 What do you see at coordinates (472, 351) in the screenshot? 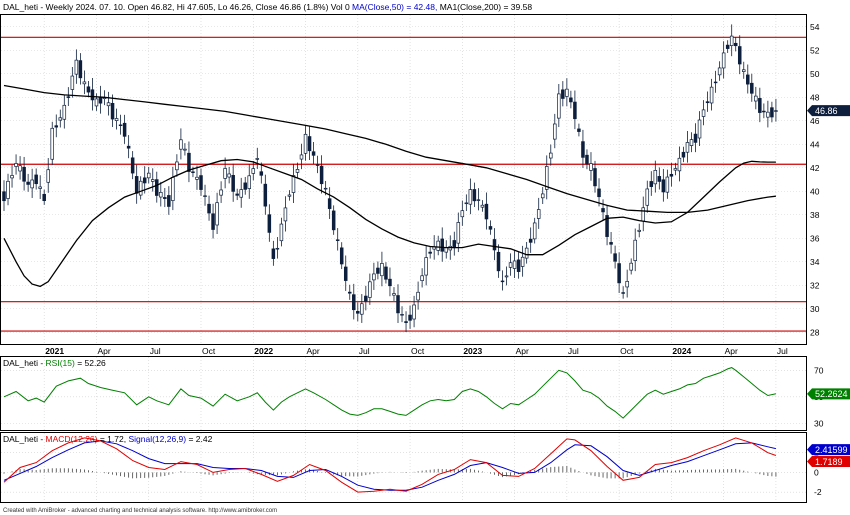
I see `x-tick-label: 2023` at bounding box center [472, 351].